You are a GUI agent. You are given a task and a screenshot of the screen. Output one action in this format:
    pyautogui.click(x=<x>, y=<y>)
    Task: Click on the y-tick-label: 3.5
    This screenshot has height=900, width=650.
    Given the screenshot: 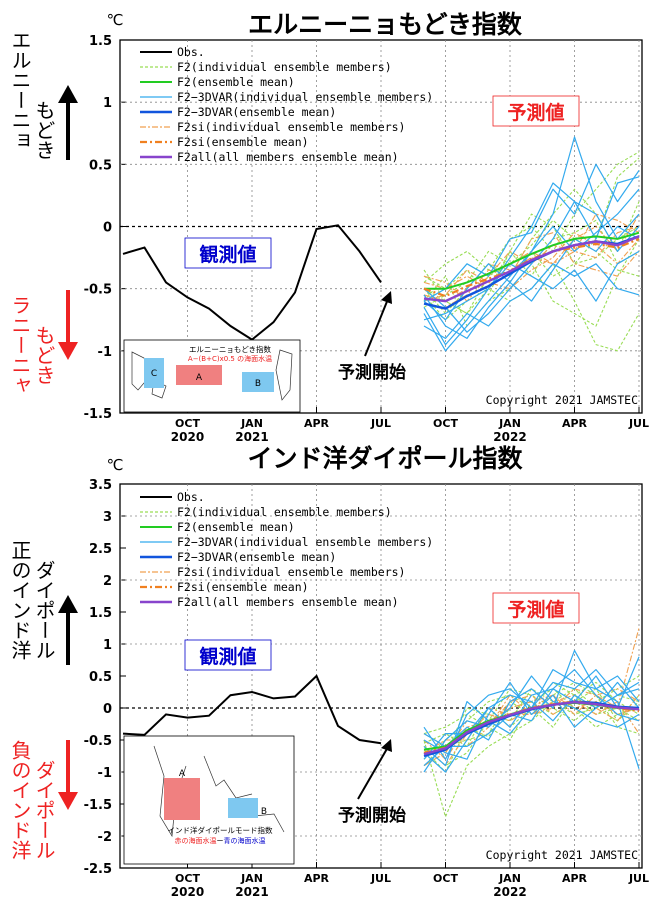 What is the action you would take?
    pyautogui.click(x=100, y=485)
    